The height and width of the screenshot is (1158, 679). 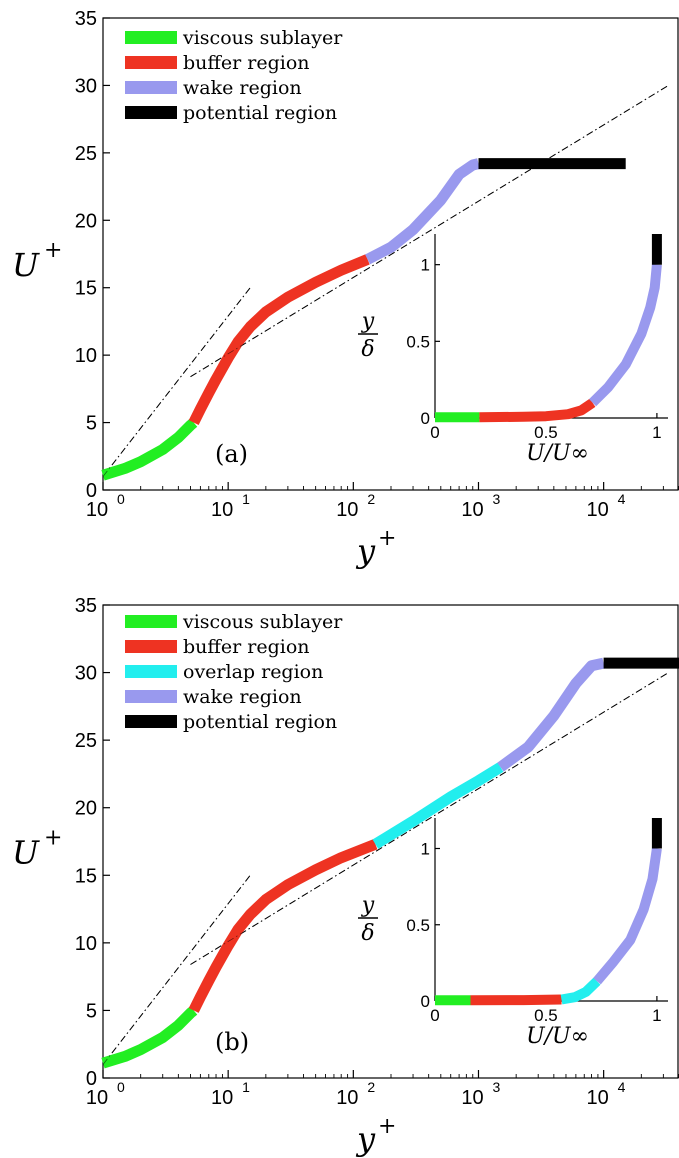 What do you see at coordinates (438, 805) in the screenshot?
I see `series-line-overlap-region` at bounding box center [438, 805].